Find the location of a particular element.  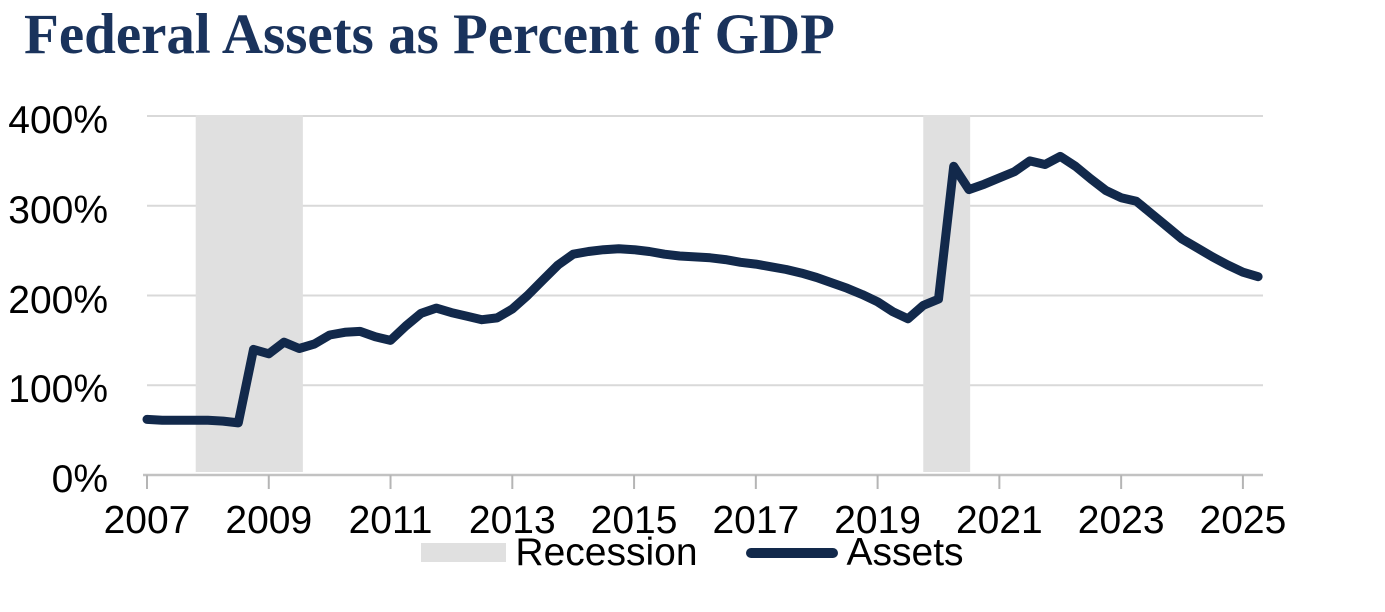

y-axis-label: 300% is located at coordinates (58, 210).